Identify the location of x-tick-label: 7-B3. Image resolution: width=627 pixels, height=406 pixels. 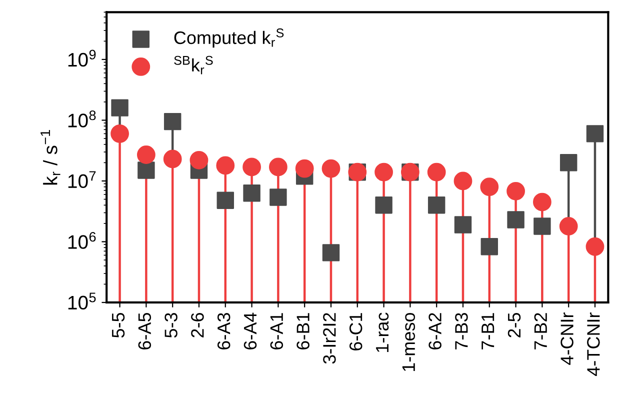
(461, 331).